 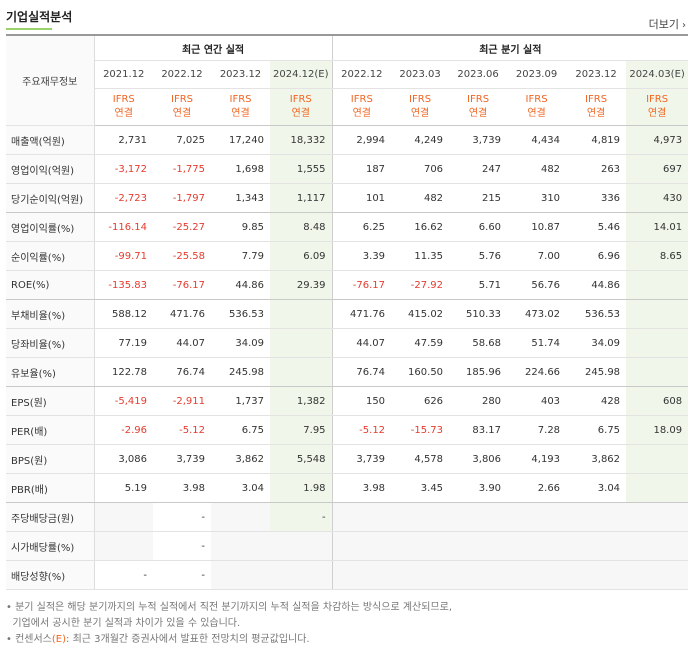 I want to click on table-cell: -135.83, so click(x=123, y=285).